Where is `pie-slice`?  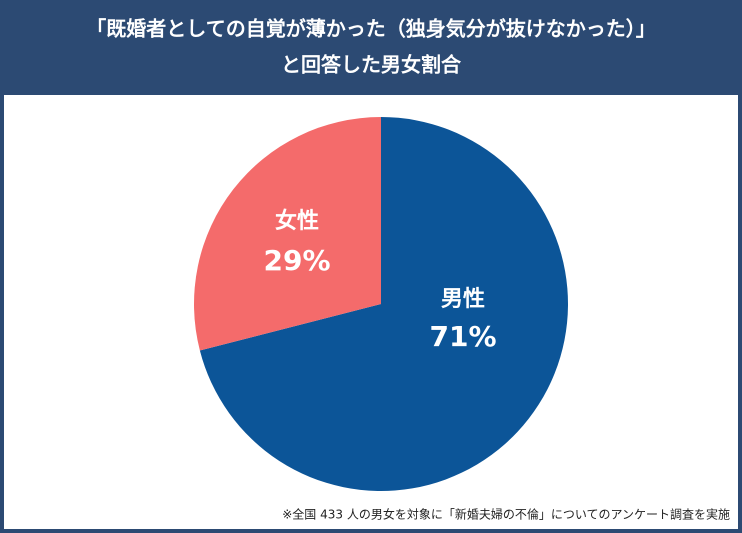 pie-slice is located at coordinates (287, 234).